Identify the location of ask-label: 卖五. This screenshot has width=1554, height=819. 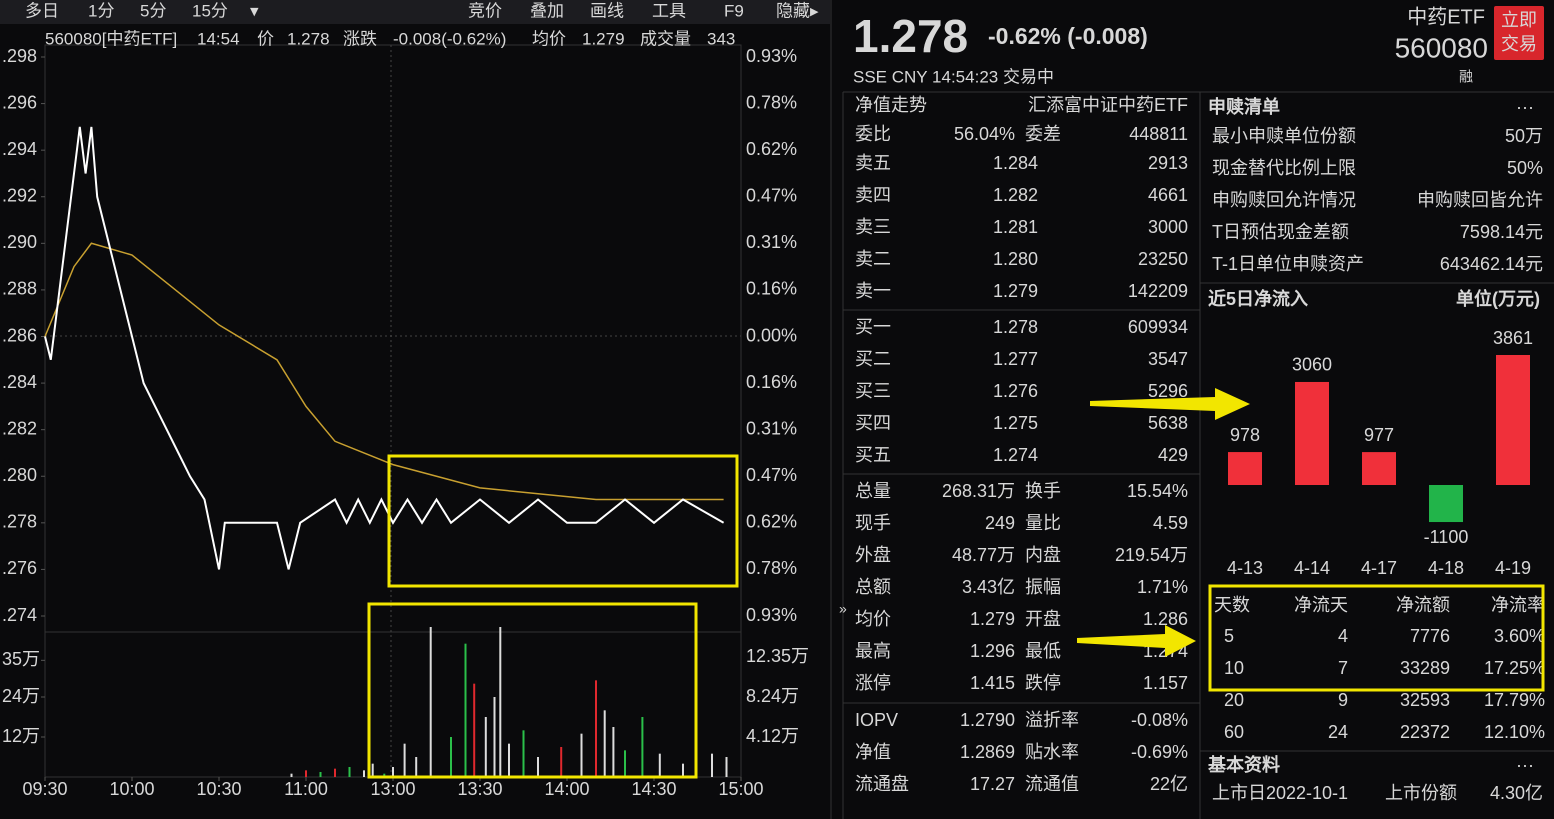
(873, 163).